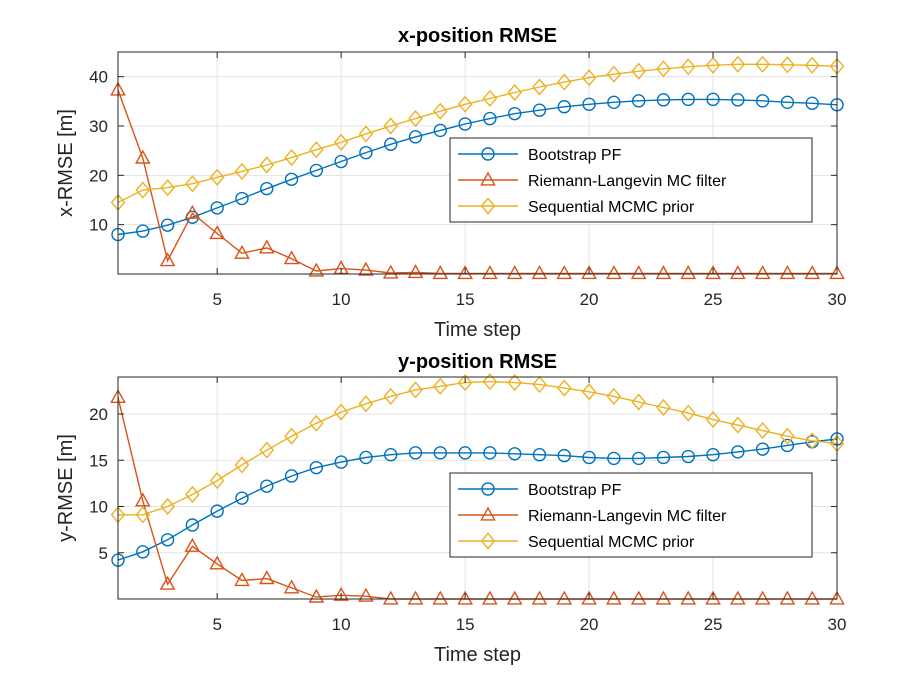  Describe the element at coordinates (488, 206) in the screenshot. I see `x-rmse-legend-marker` at that location.